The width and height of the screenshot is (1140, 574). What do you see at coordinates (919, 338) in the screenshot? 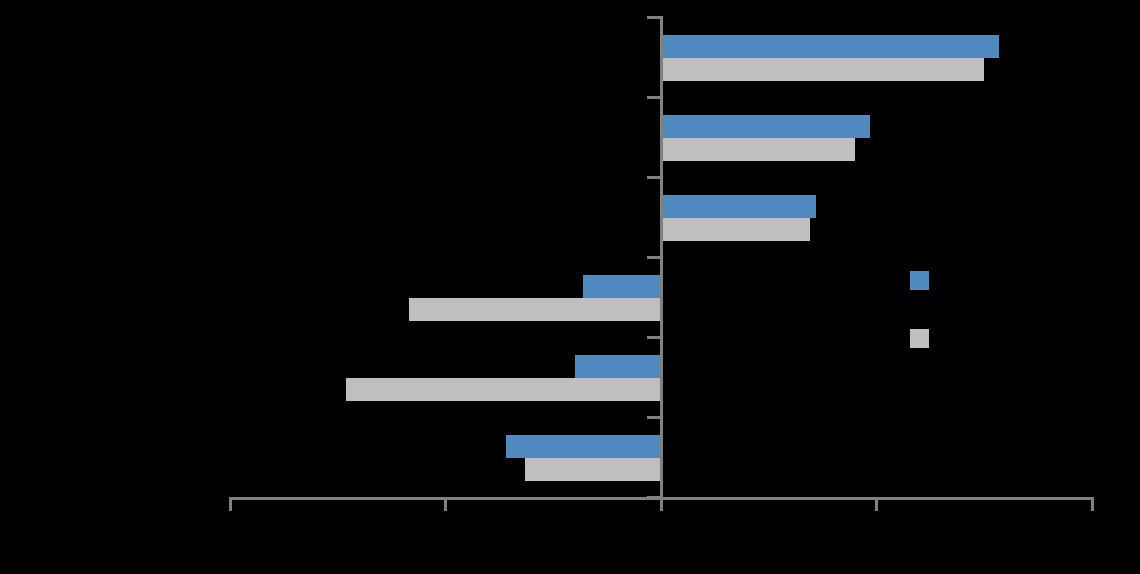
I see `legend-swatch-gray-series` at bounding box center [919, 338].